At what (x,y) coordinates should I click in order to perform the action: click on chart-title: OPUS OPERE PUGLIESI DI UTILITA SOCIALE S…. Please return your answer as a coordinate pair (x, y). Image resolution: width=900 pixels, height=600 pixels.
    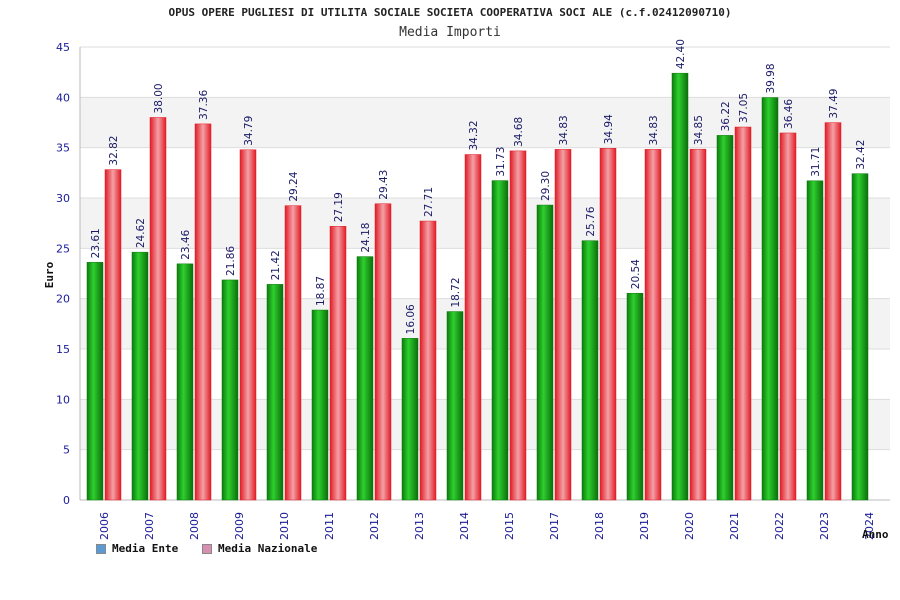
    Looking at the image, I should click on (450, 12).